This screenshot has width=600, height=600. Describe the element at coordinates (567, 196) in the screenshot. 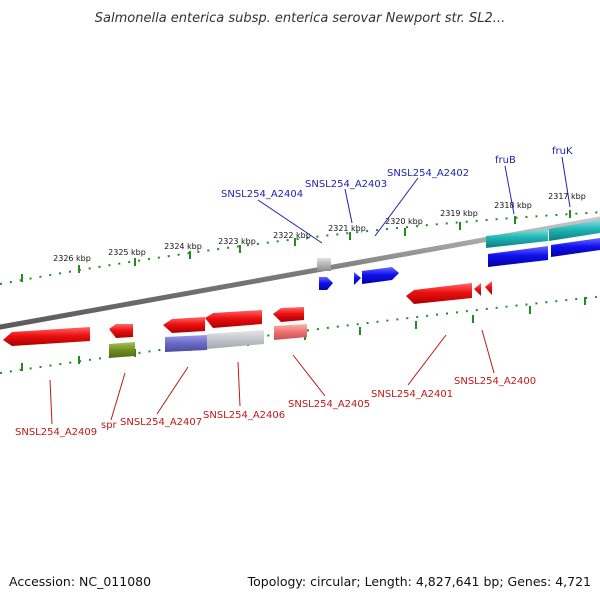

I see `tick-label: 2317 kbp` at that location.